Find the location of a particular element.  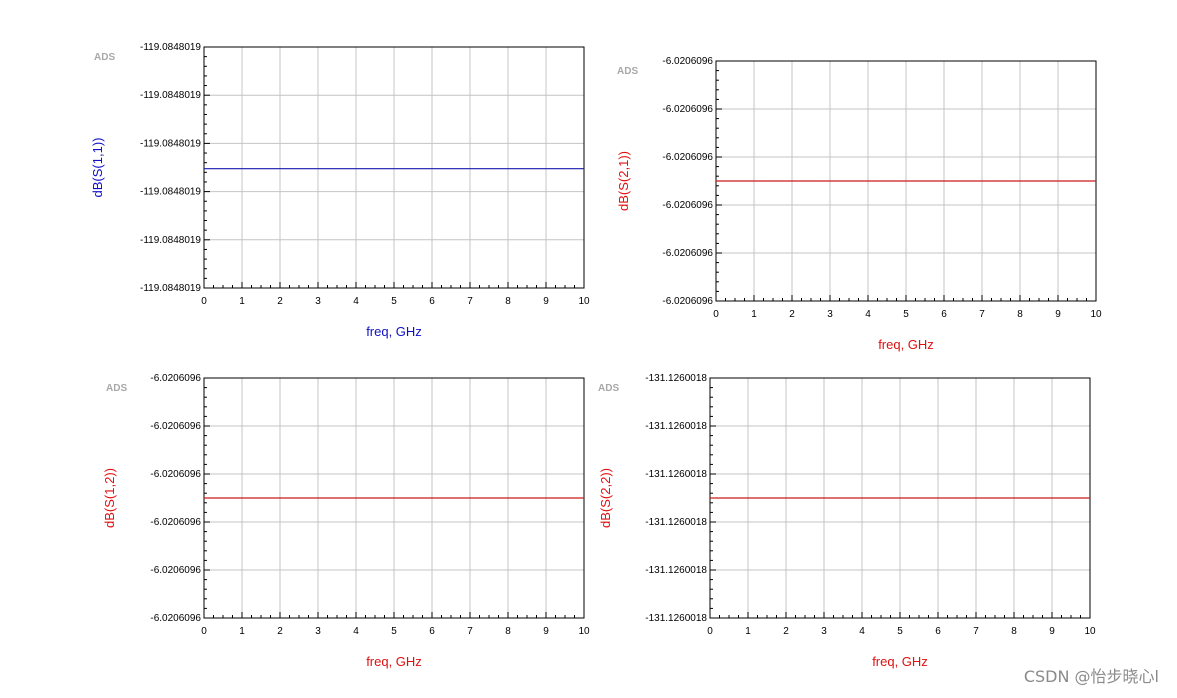

y-axis-label: dB(S(1,2)) is located at coordinates (109, 498).